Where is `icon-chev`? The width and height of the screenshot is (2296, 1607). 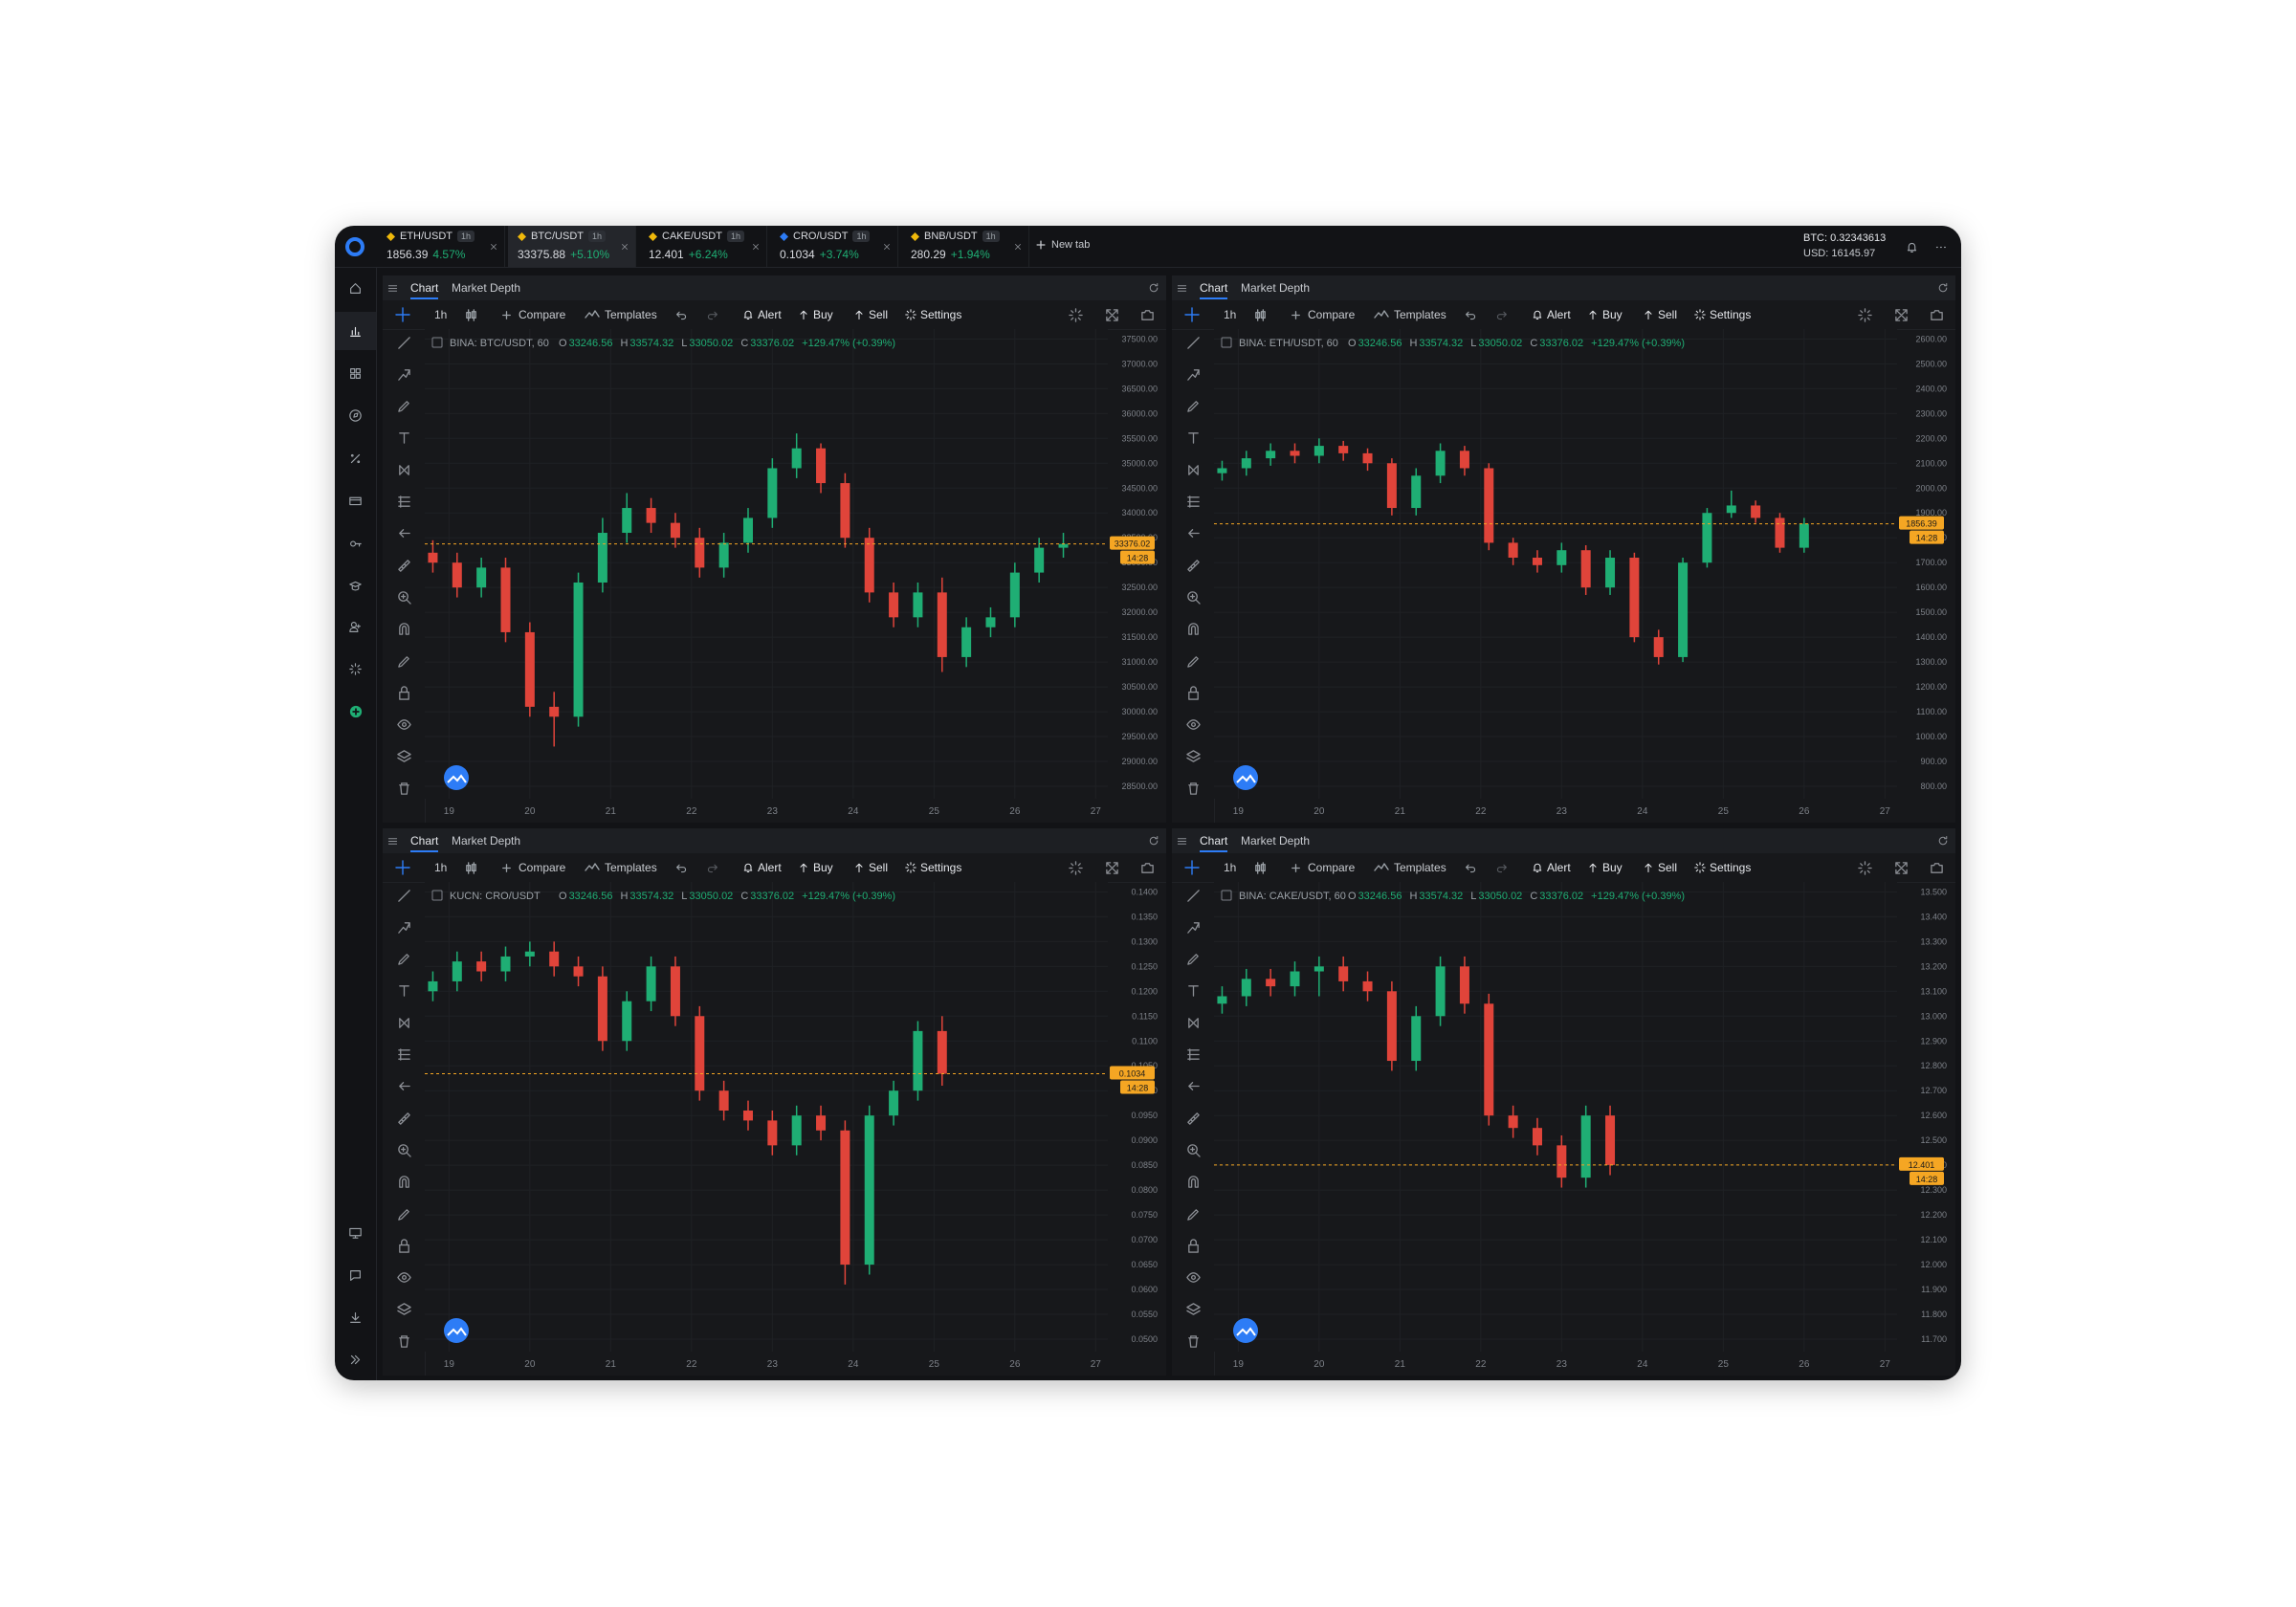
icon-chev is located at coordinates (356, 1360).